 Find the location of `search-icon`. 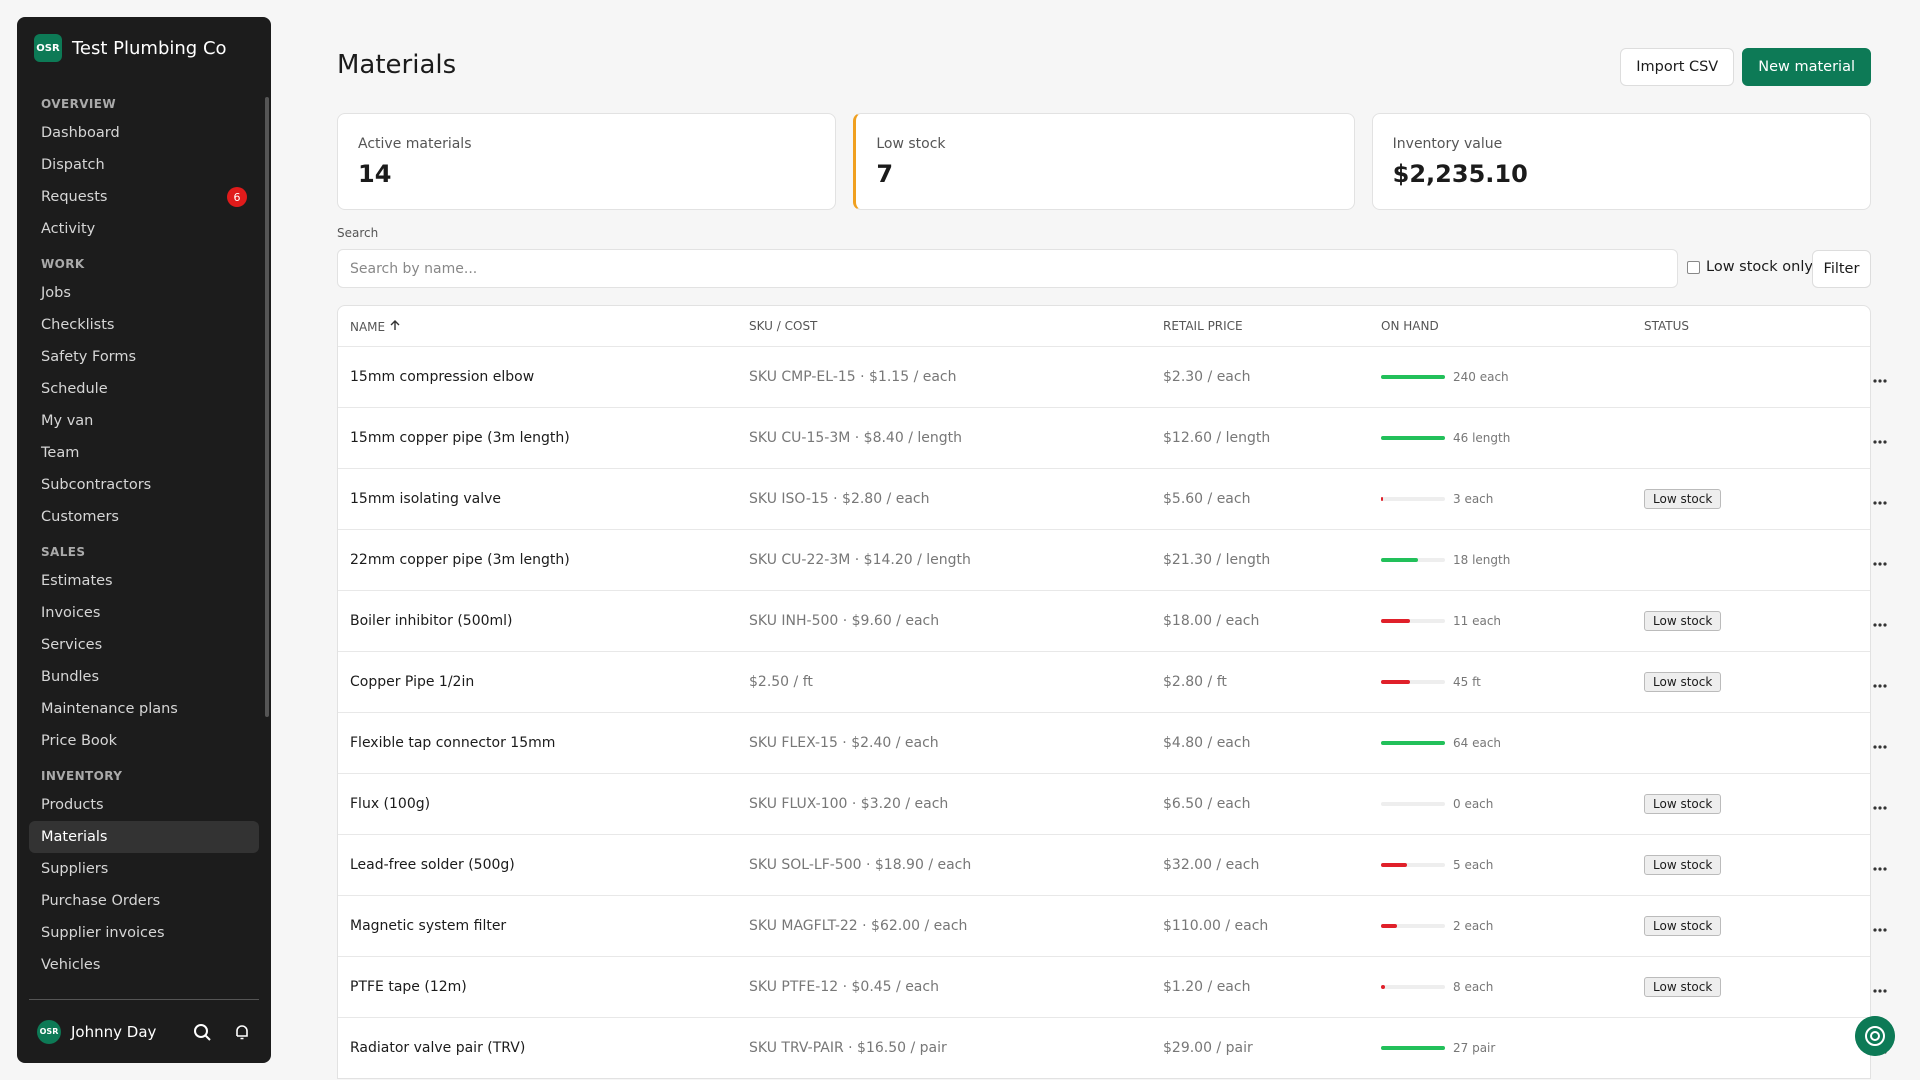

search-icon is located at coordinates (202, 1032).